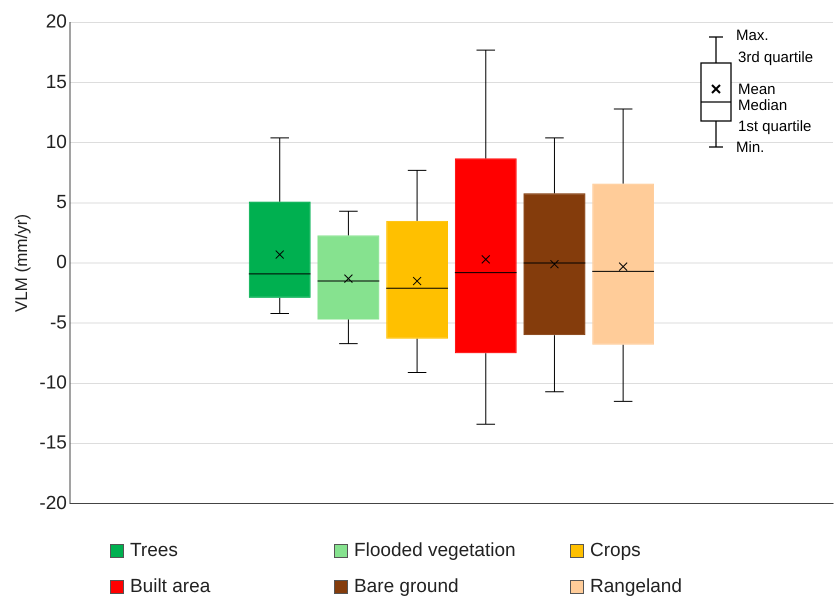  I want to click on legend-label: Rangeland, so click(636, 587).